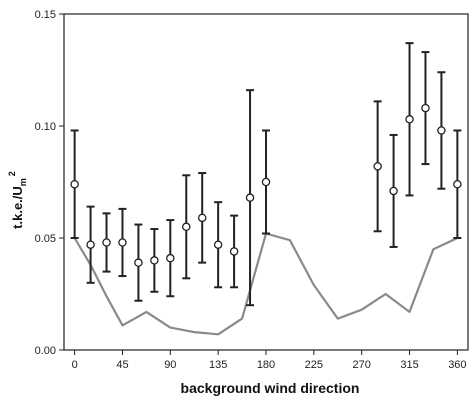 The width and height of the screenshot is (470, 400). What do you see at coordinates (409, 365) in the screenshot?
I see `x-tick-label: 315` at bounding box center [409, 365].